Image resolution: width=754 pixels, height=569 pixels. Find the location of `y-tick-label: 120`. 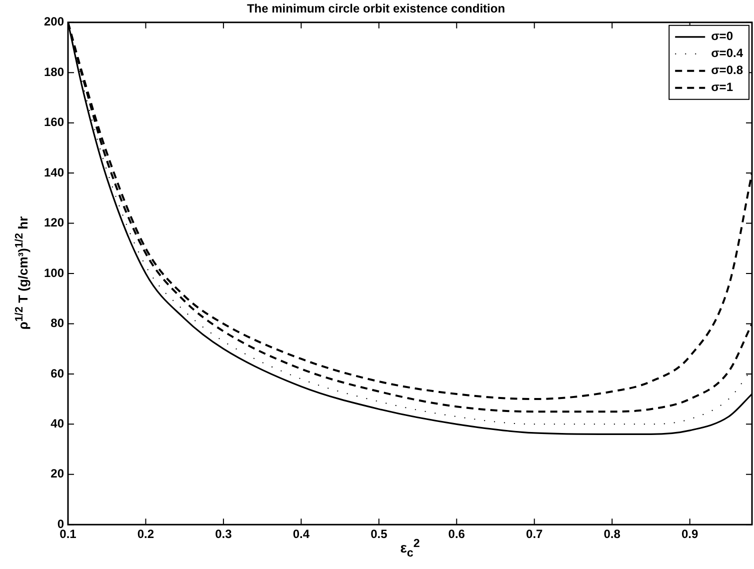

y-tick-label: 120 is located at coordinates (54, 223).